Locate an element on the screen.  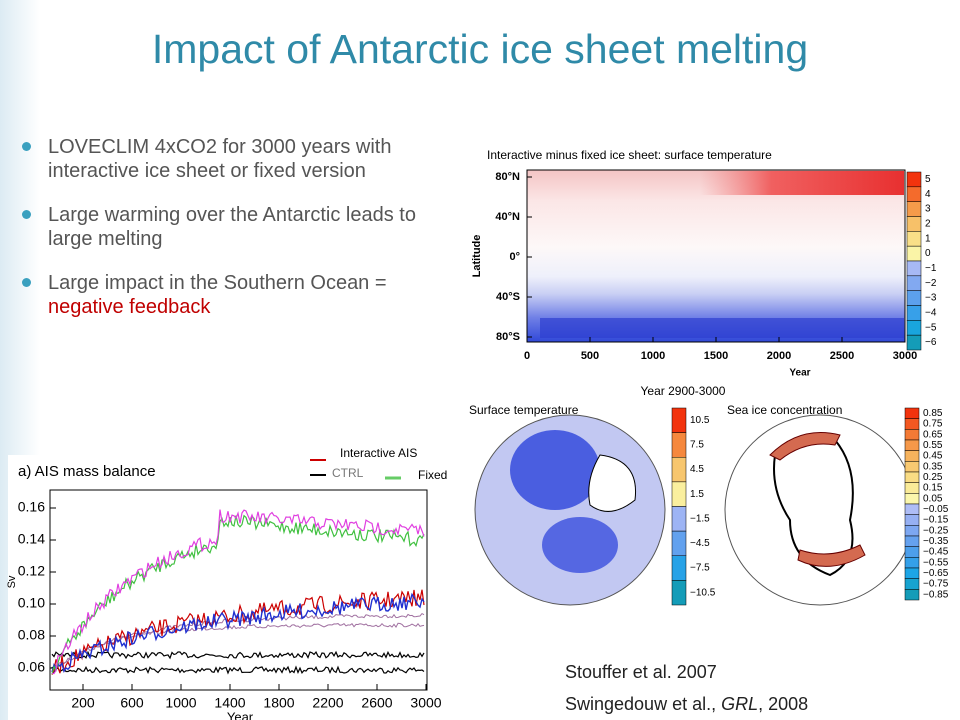
label: −4 is located at coordinates (931, 313).